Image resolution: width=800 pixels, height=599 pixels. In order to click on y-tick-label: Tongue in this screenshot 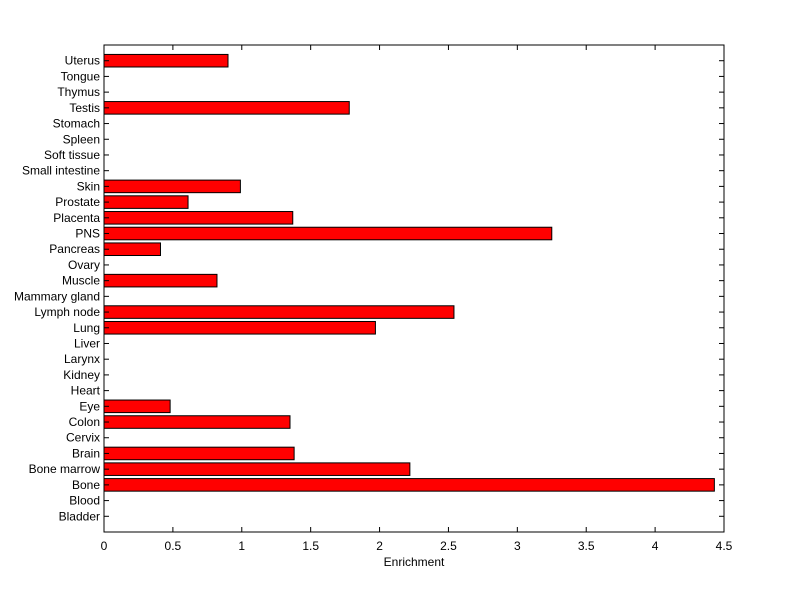, I will do `click(81, 76)`.